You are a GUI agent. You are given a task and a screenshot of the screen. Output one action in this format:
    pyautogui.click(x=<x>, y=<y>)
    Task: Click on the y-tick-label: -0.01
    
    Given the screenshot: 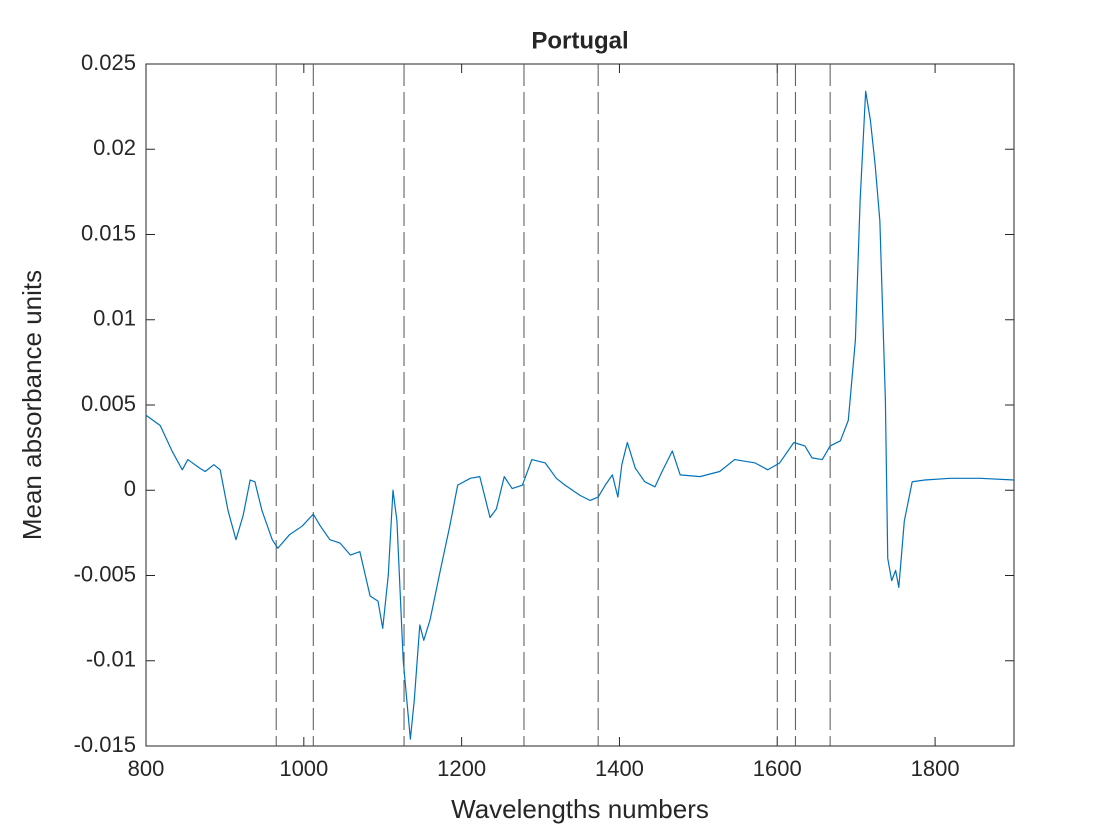 What is the action you would take?
    pyautogui.click(x=111, y=659)
    